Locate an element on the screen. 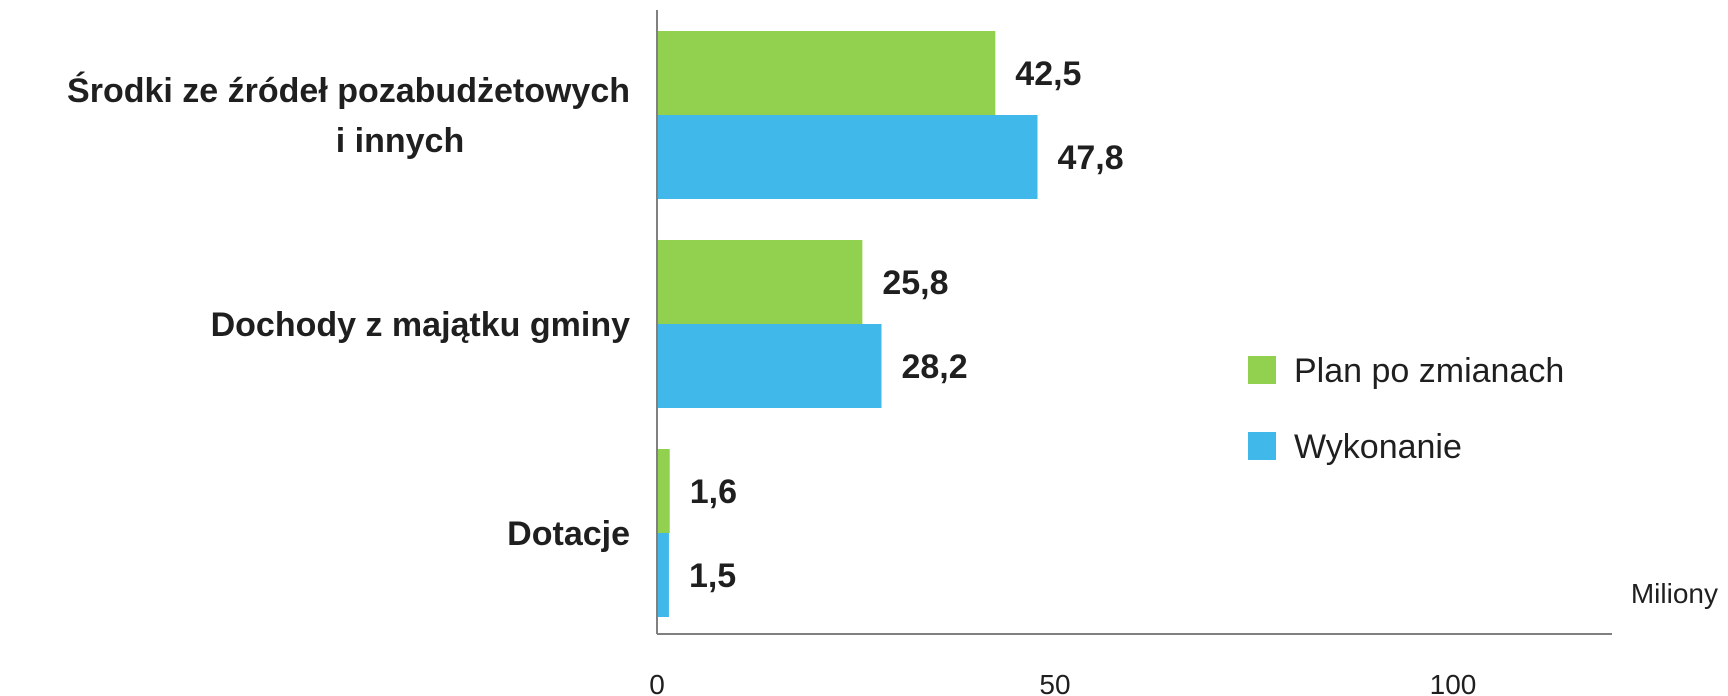 This screenshot has width=1728, height=696. value-label-0-2: 1,6 is located at coordinates (713, 492).